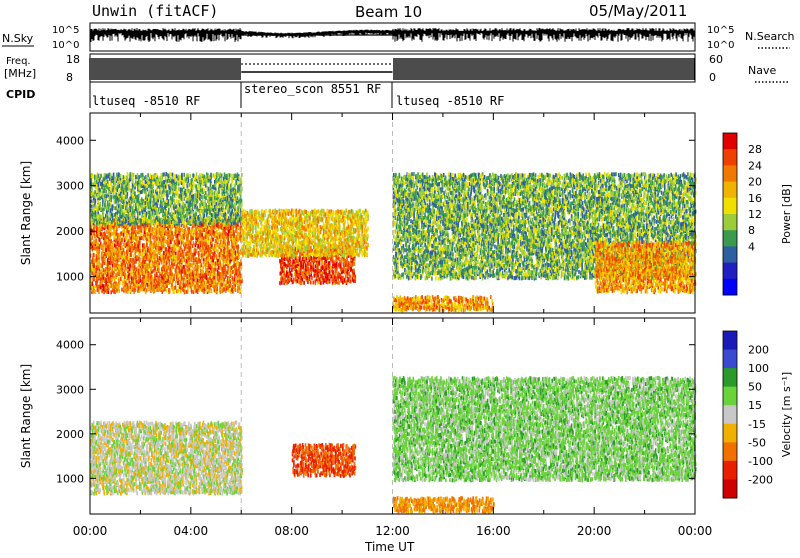 The height and width of the screenshot is (558, 800). Describe the element at coordinates (312, 89) in the screenshot. I see `cpid-segment-2: stereo_scon 8551 RF` at that location.